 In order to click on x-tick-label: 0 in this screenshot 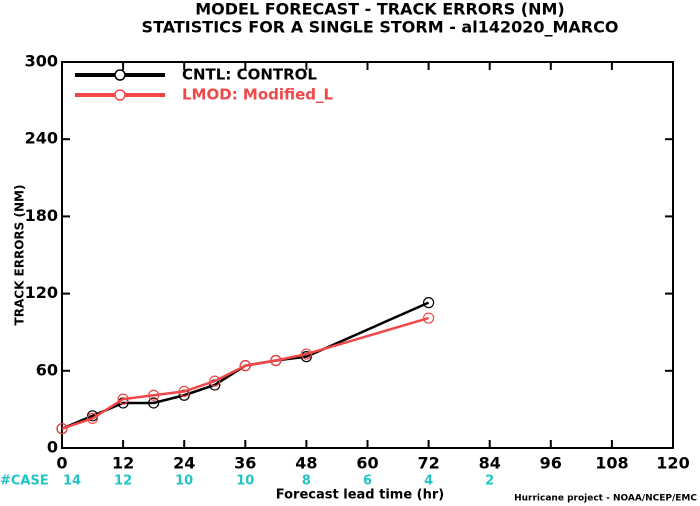, I will do `click(61, 463)`.